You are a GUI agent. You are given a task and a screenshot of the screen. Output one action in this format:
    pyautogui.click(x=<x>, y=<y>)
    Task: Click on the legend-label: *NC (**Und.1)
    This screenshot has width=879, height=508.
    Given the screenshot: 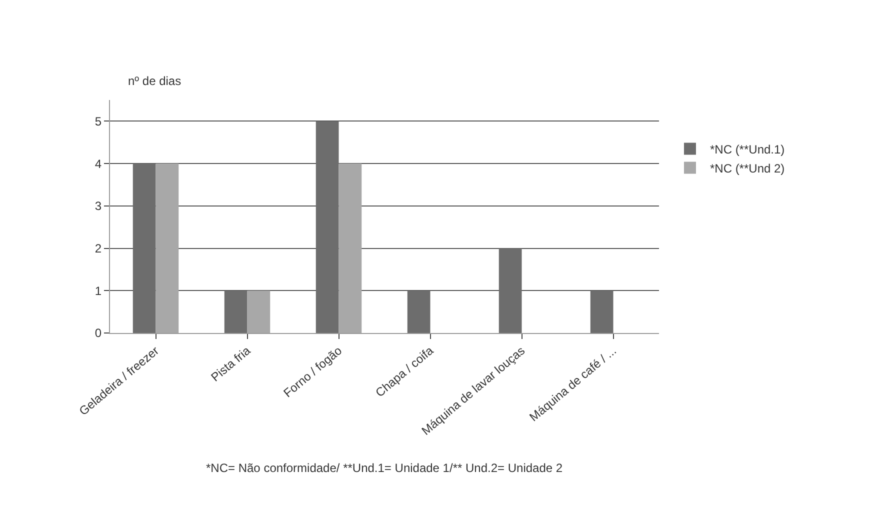 What is the action you would take?
    pyautogui.click(x=747, y=149)
    